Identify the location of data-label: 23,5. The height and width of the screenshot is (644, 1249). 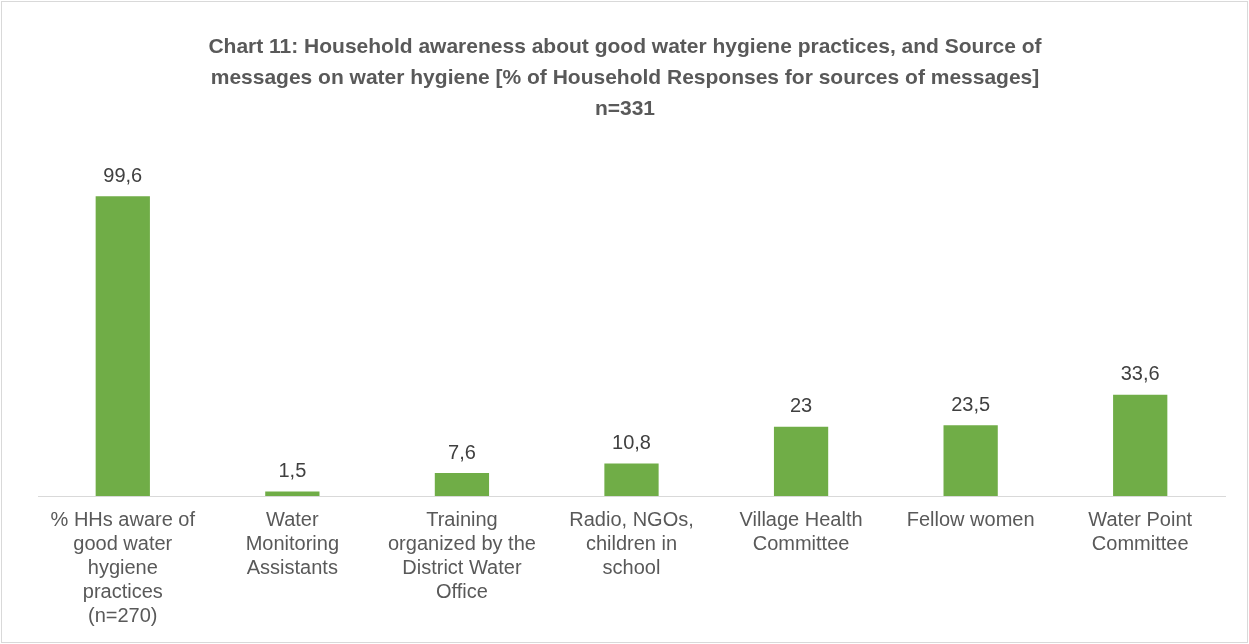
(971, 403).